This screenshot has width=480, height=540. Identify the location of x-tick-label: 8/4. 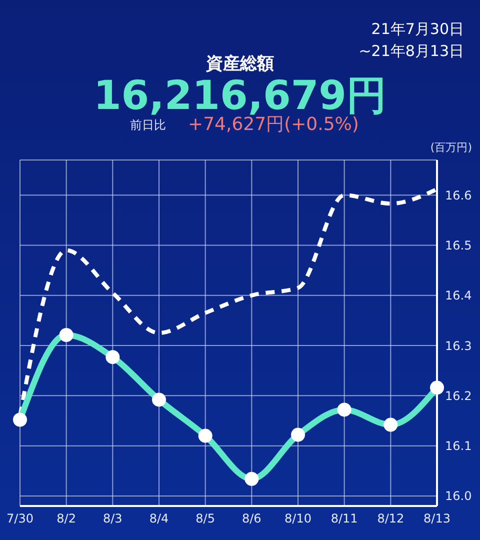
(159, 519).